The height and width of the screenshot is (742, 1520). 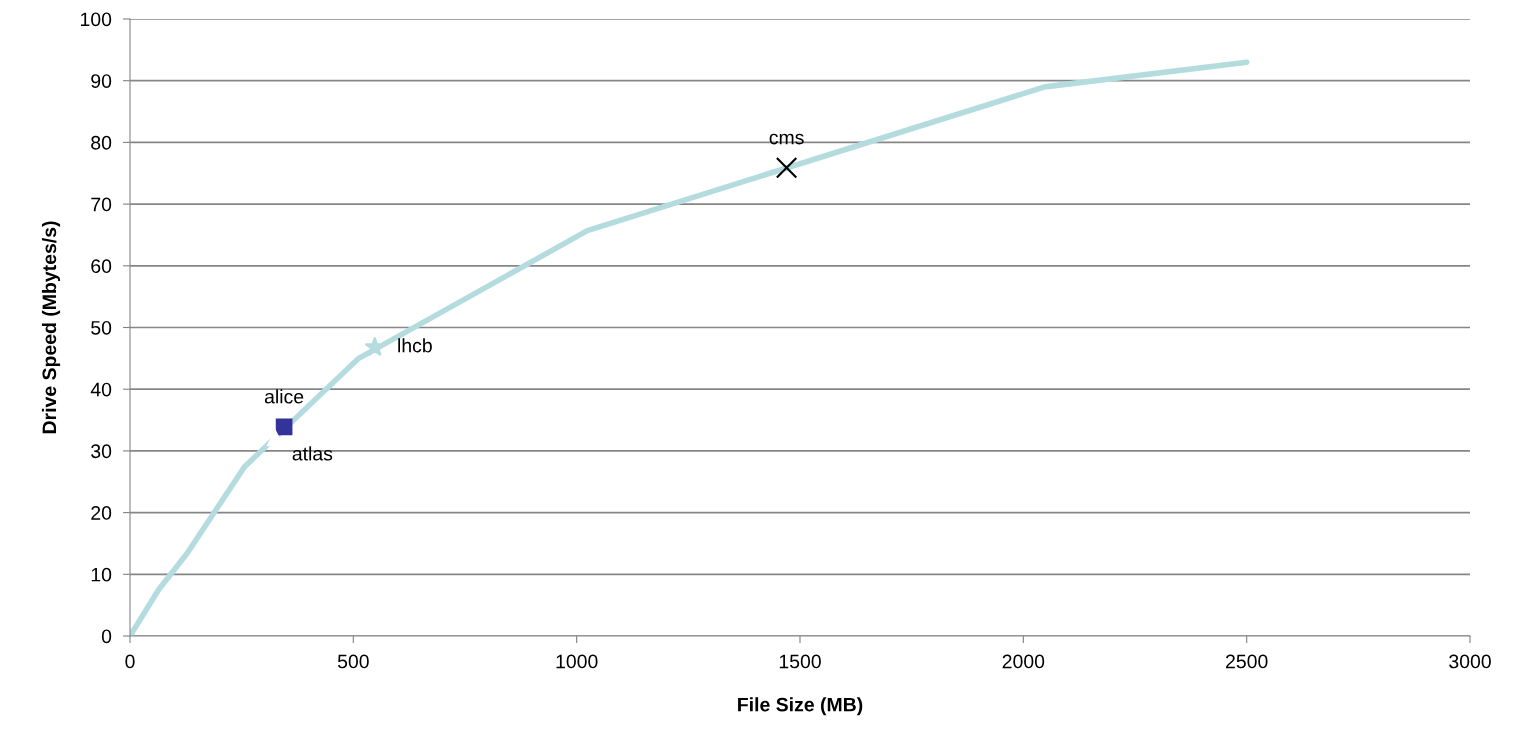 What do you see at coordinates (101, 389) in the screenshot?
I see `y-tick-label: 40` at bounding box center [101, 389].